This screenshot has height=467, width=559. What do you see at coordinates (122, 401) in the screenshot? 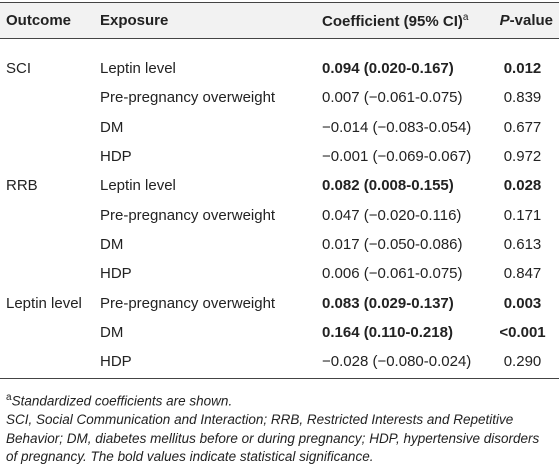
I see `footnote-text: Standardized coefficients are shown.` at bounding box center [122, 401].